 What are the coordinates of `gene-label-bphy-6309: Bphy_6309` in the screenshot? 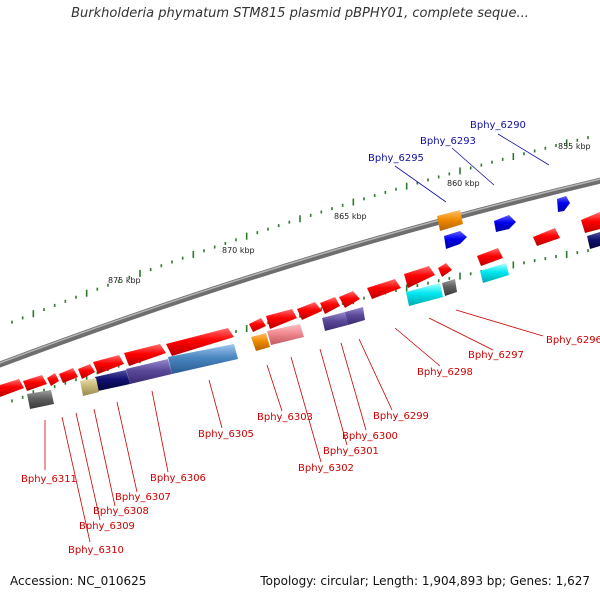 It's located at (107, 526).